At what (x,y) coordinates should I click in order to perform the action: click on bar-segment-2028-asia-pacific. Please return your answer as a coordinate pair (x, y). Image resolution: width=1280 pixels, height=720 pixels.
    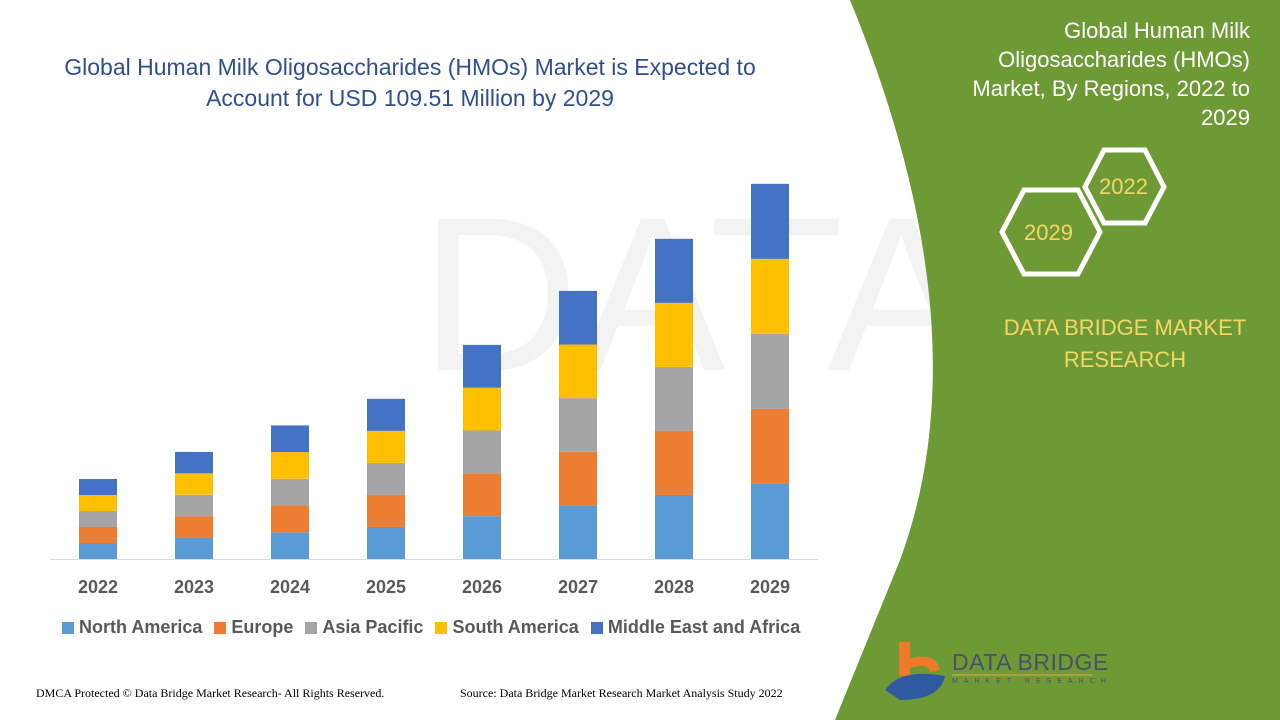
    Looking at the image, I should click on (674, 398).